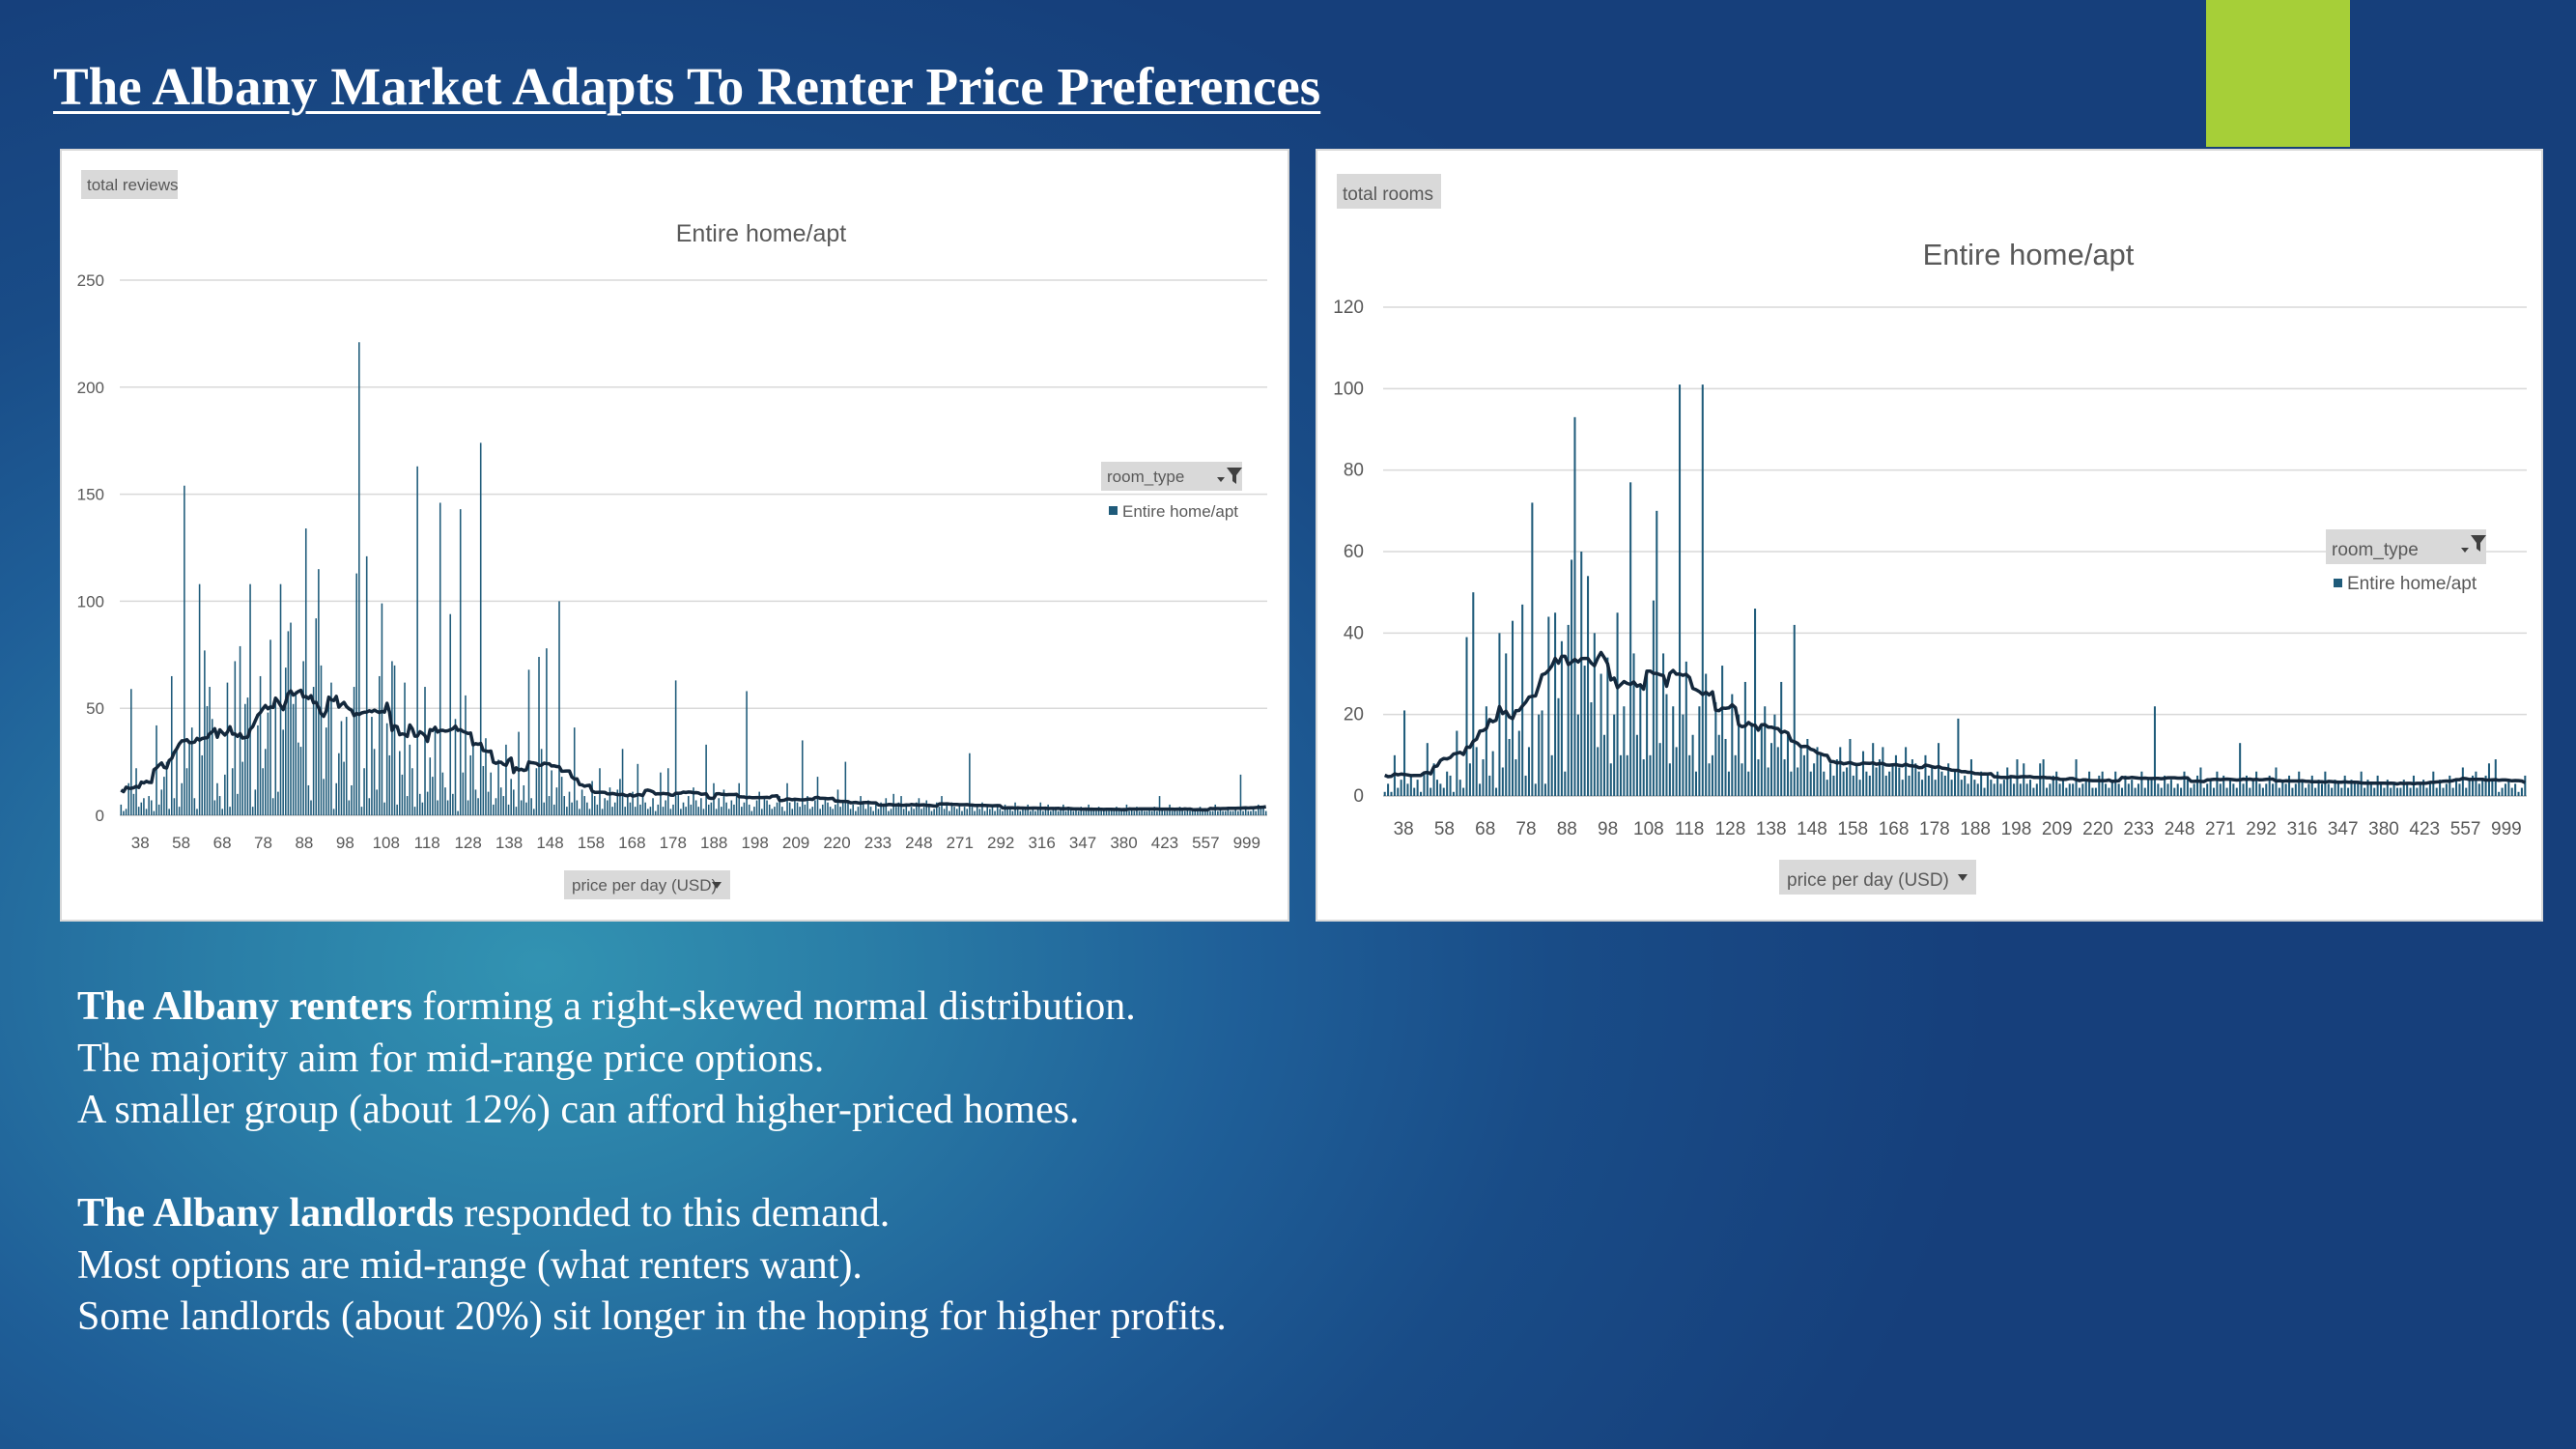 The height and width of the screenshot is (1449, 2576). Describe the element at coordinates (2220, 829) in the screenshot. I see `x-tick-label: 271` at that location.